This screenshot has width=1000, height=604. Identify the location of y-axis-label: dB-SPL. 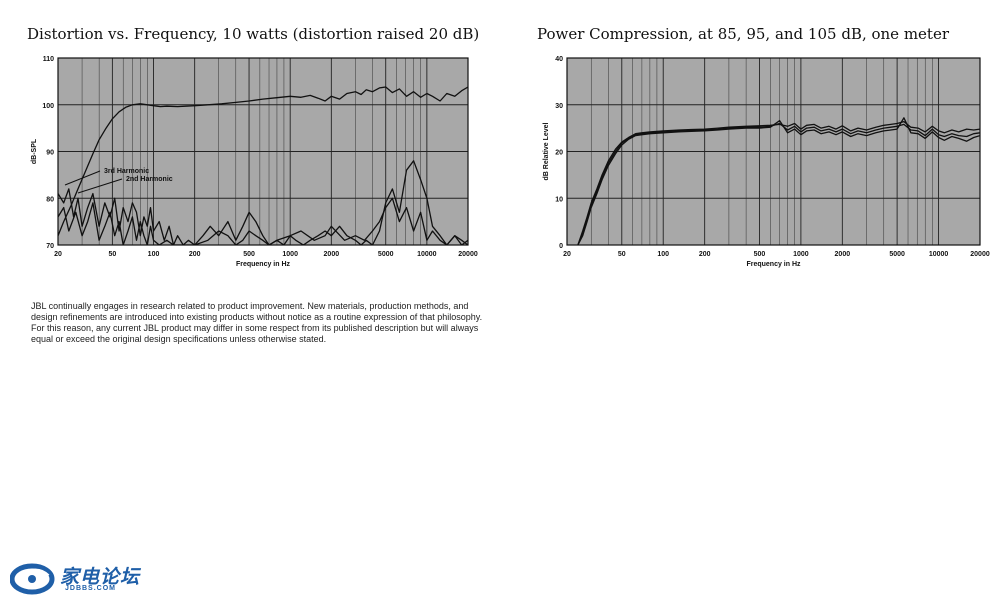
(34, 151).